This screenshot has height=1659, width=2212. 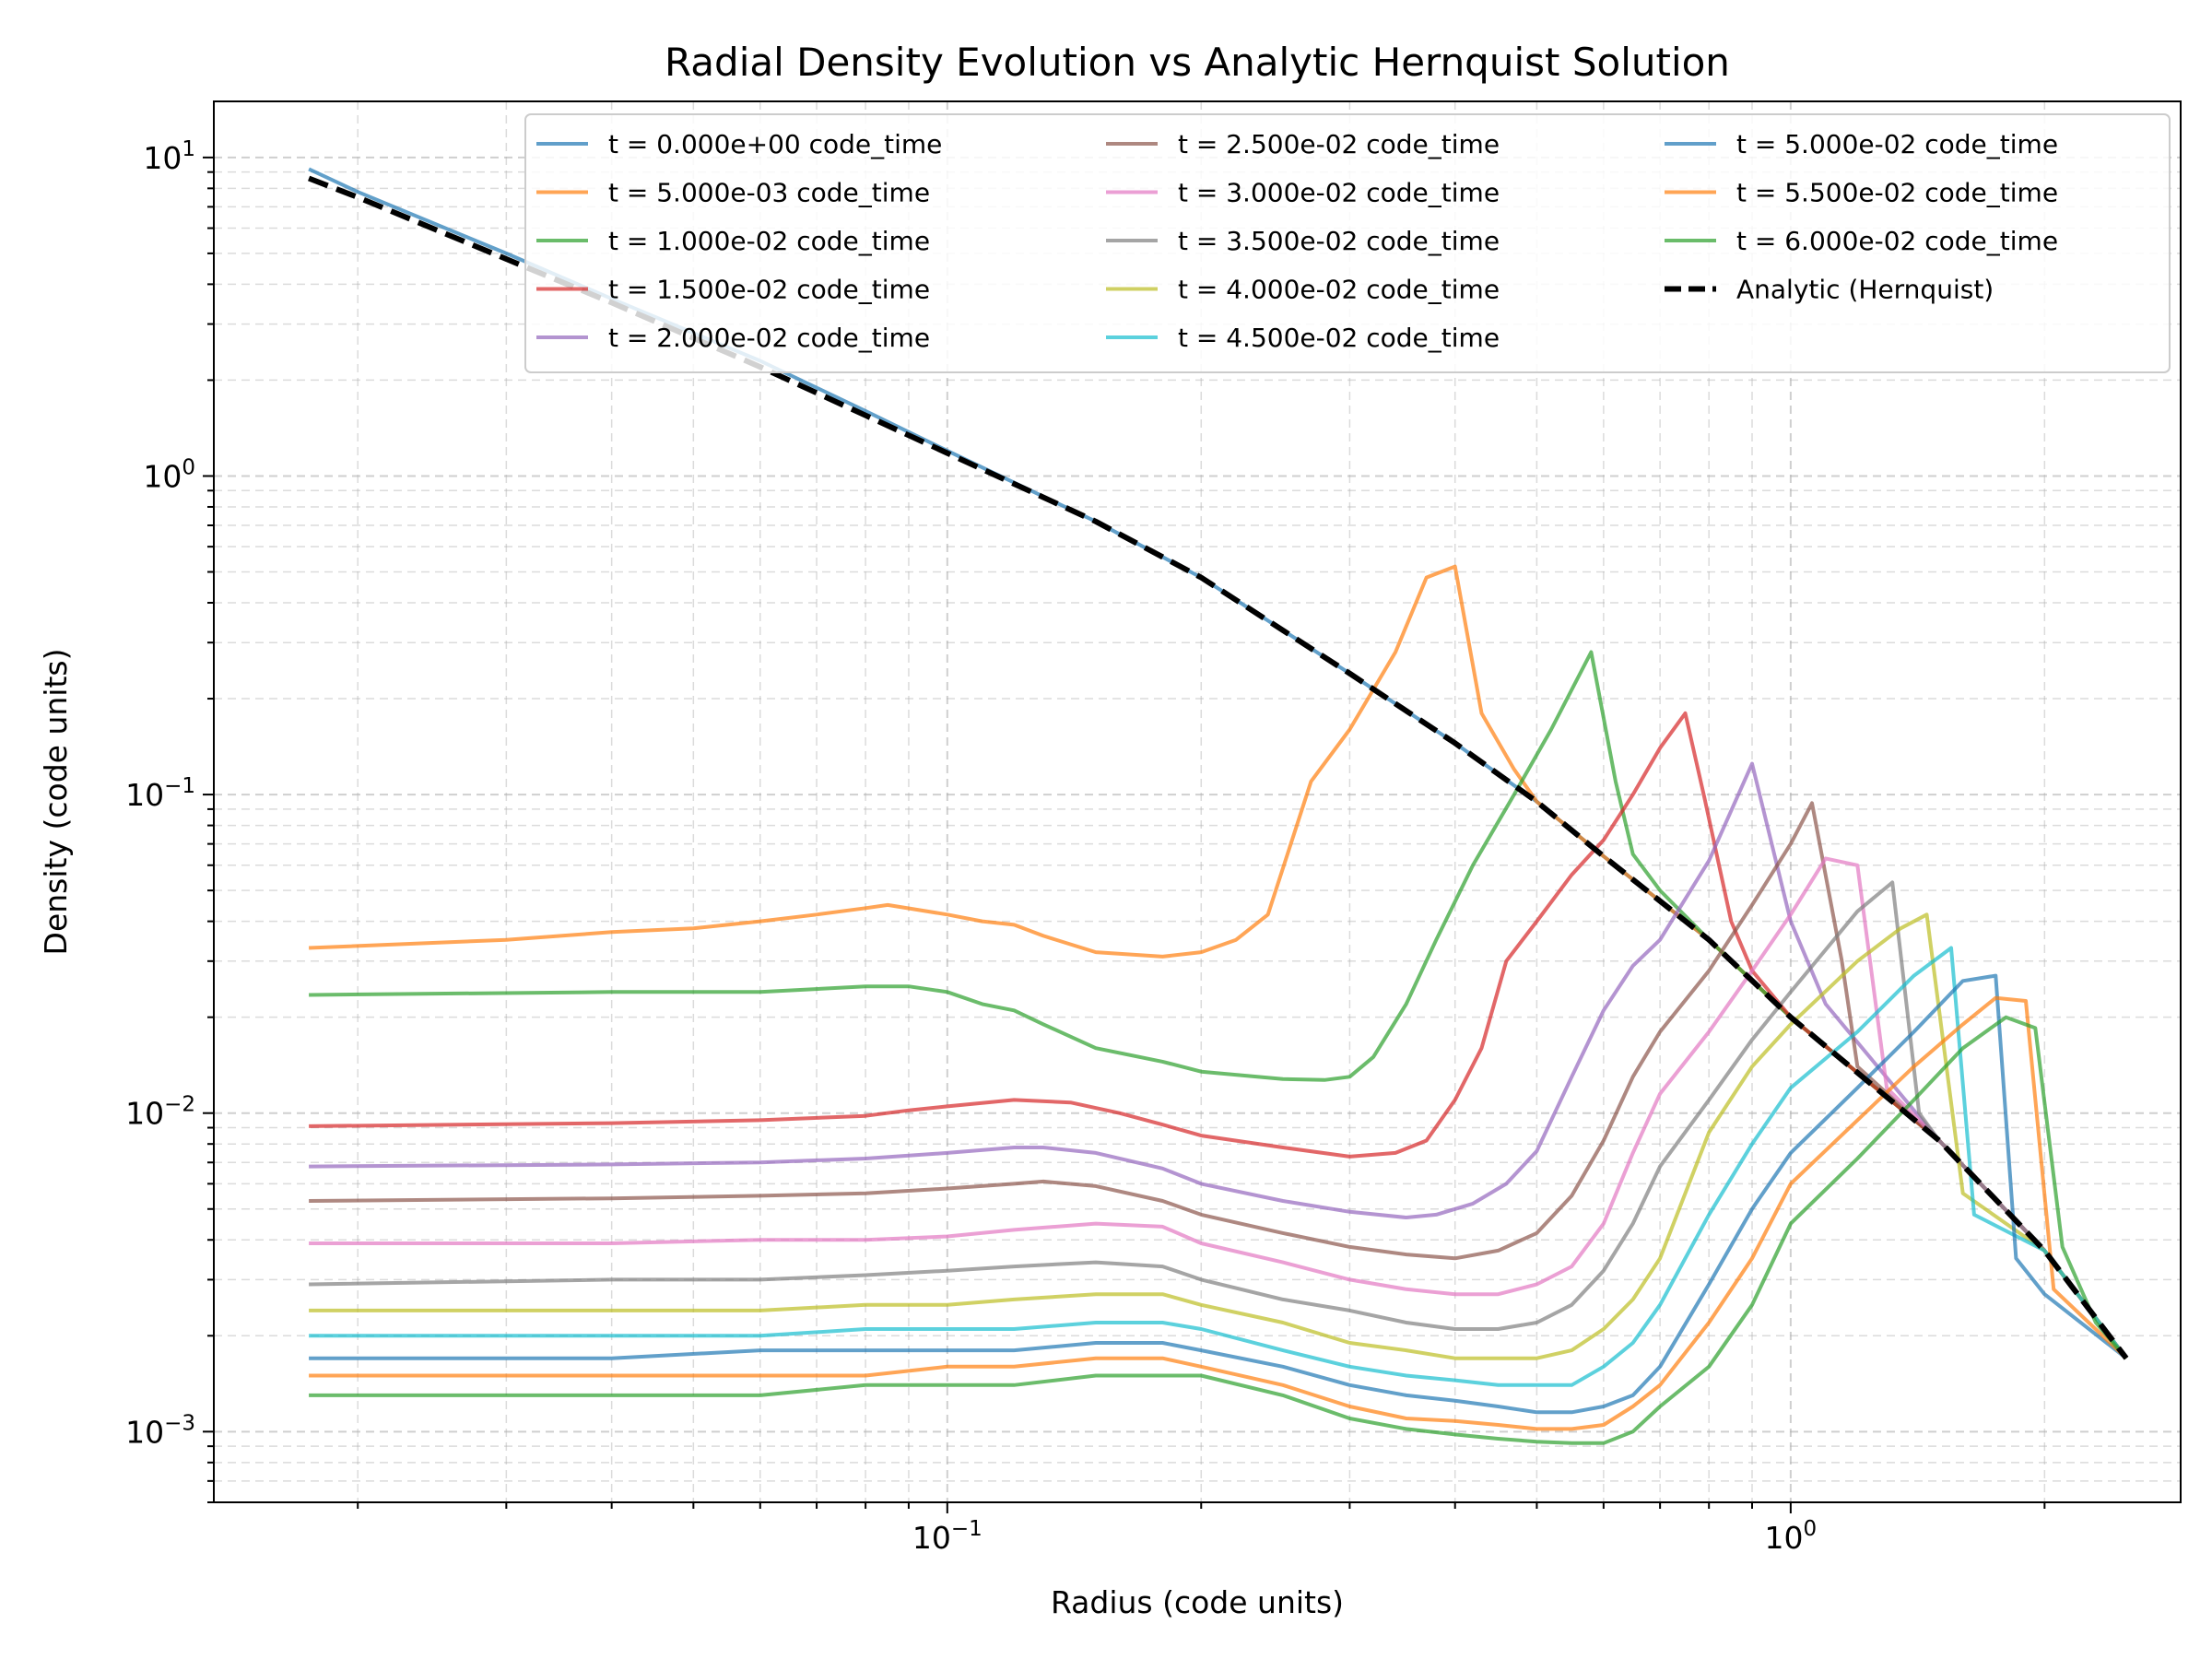 What do you see at coordinates (160, 1112) in the screenshot?
I see `y-tick-label: 10⁻²` at bounding box center [160, 1112].